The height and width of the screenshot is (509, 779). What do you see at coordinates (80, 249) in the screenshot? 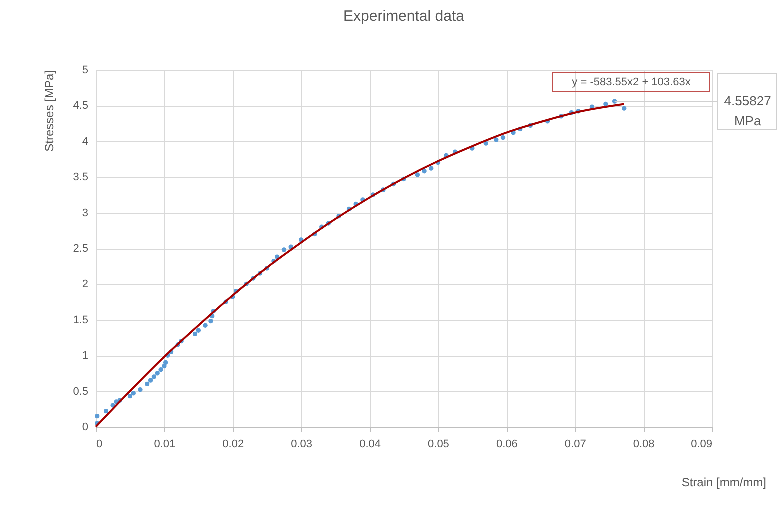
I see `y-tick-label: 2.5` at bounding box center [80, 249].